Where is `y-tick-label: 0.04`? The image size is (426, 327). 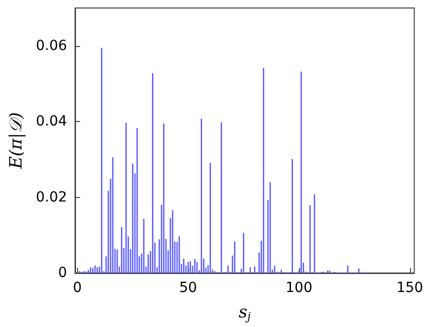 y-tick-label: 0.04 is located at coordinates (52, 122).